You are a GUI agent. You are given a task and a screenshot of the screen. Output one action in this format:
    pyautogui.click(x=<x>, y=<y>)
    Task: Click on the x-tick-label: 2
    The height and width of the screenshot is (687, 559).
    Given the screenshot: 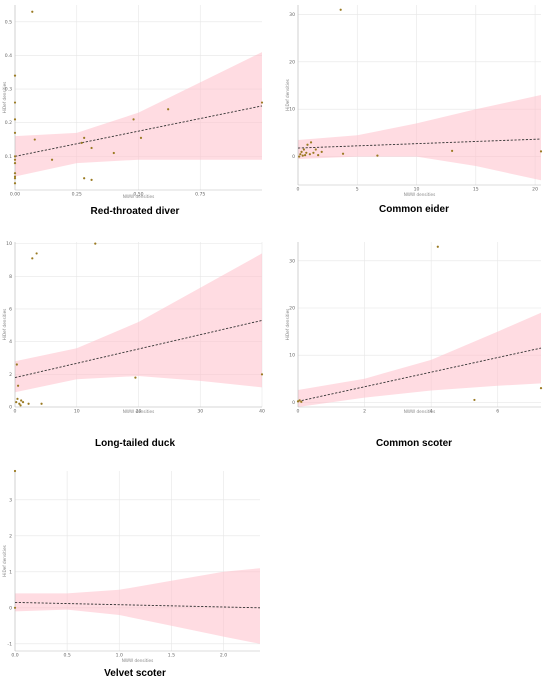 What is the action you would take?
    pyautogui.click(x=364, y=412)
    